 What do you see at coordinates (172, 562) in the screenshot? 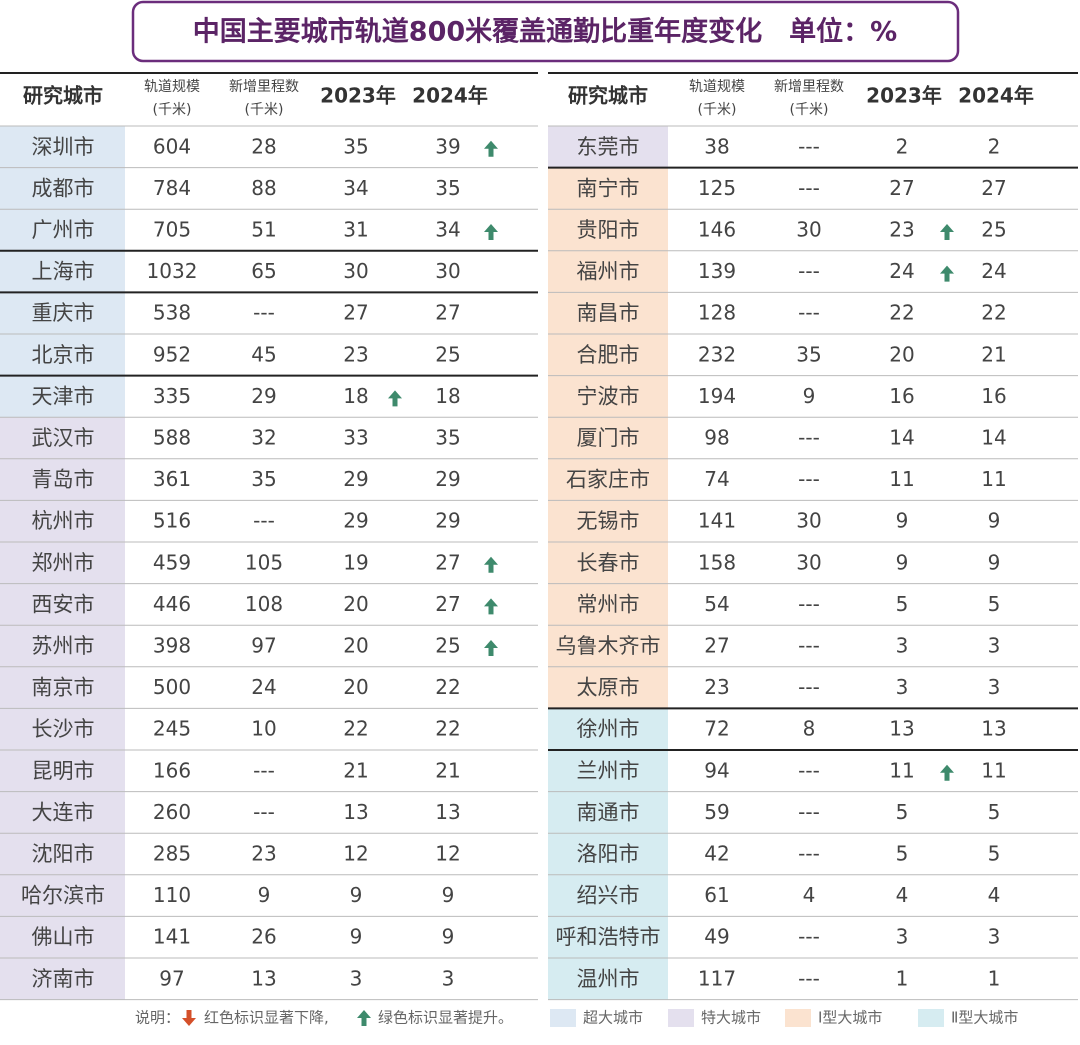
I see `cell-value: 459` at bounding box center [172, 562].